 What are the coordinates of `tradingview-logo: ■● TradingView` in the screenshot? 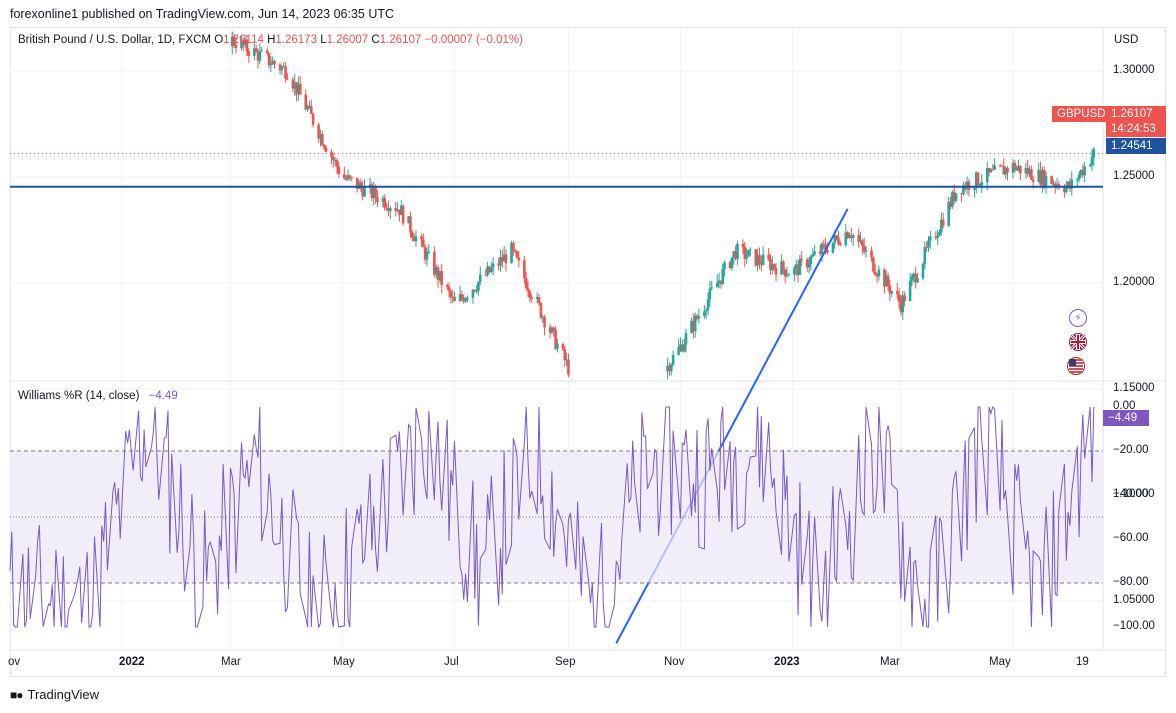 It's located at (54, 694).